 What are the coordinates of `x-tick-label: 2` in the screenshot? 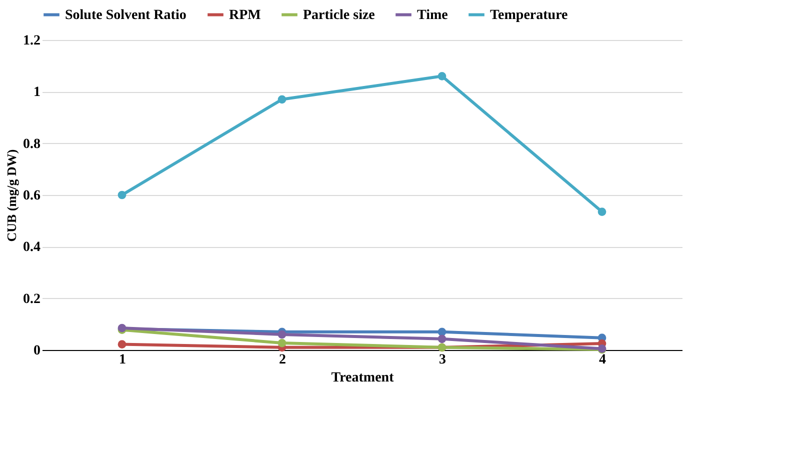 It's located at (282, 360).